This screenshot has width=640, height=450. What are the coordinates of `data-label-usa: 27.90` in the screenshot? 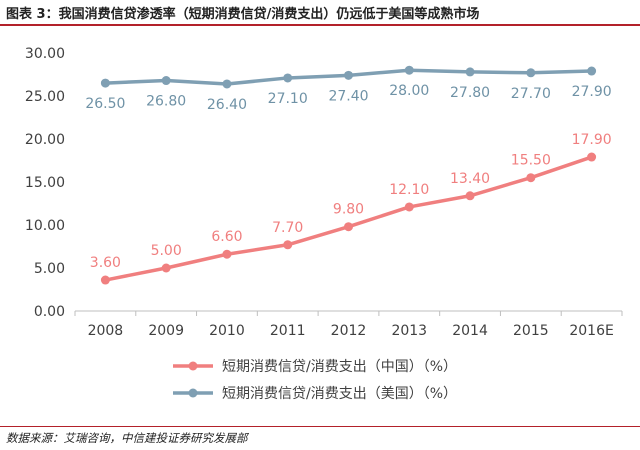 It's located at (592, 92).